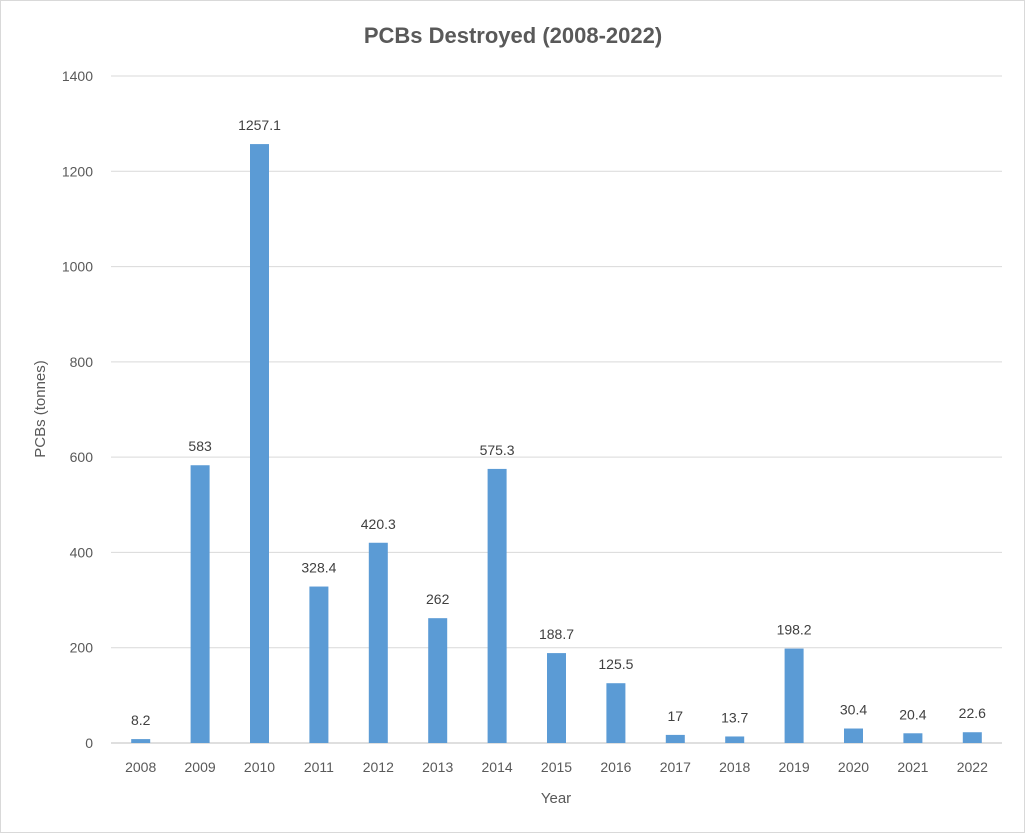  Describe the element at coordinates (972, 767) in the screenshot. I see `x-tick-label-2022: 2022` at that location.